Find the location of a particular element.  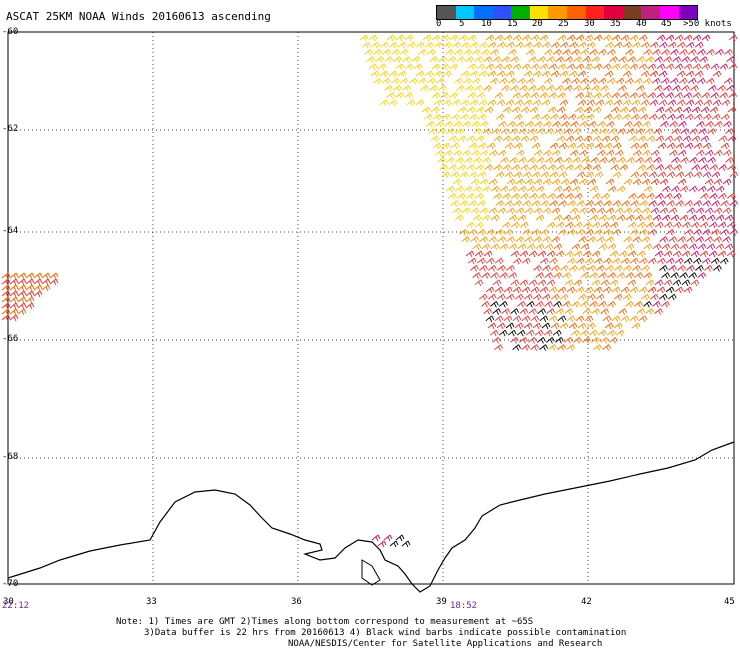

legend-label: 35 is located at coordinates (615, 24).